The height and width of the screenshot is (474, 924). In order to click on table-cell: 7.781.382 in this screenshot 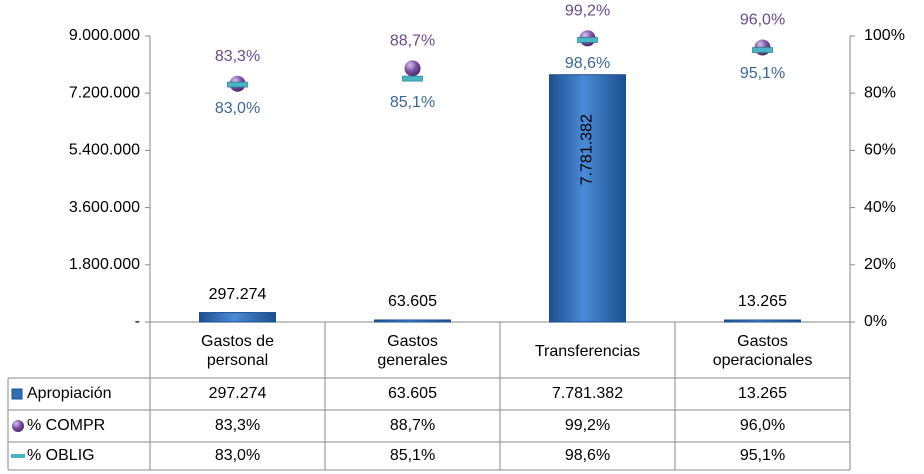, I will do `click(587, 393)`.